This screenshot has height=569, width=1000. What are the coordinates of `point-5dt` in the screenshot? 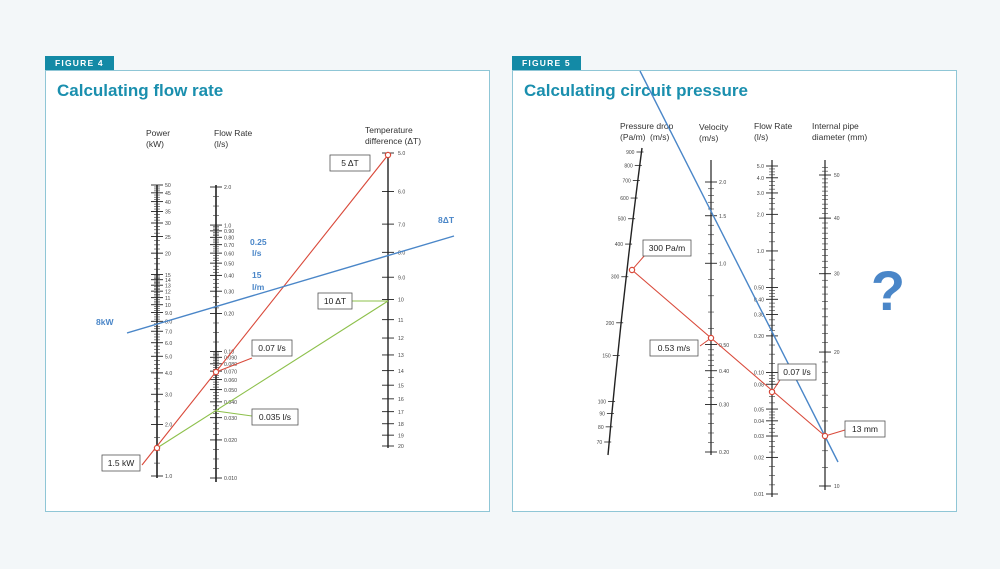 It's located at (388, 155).